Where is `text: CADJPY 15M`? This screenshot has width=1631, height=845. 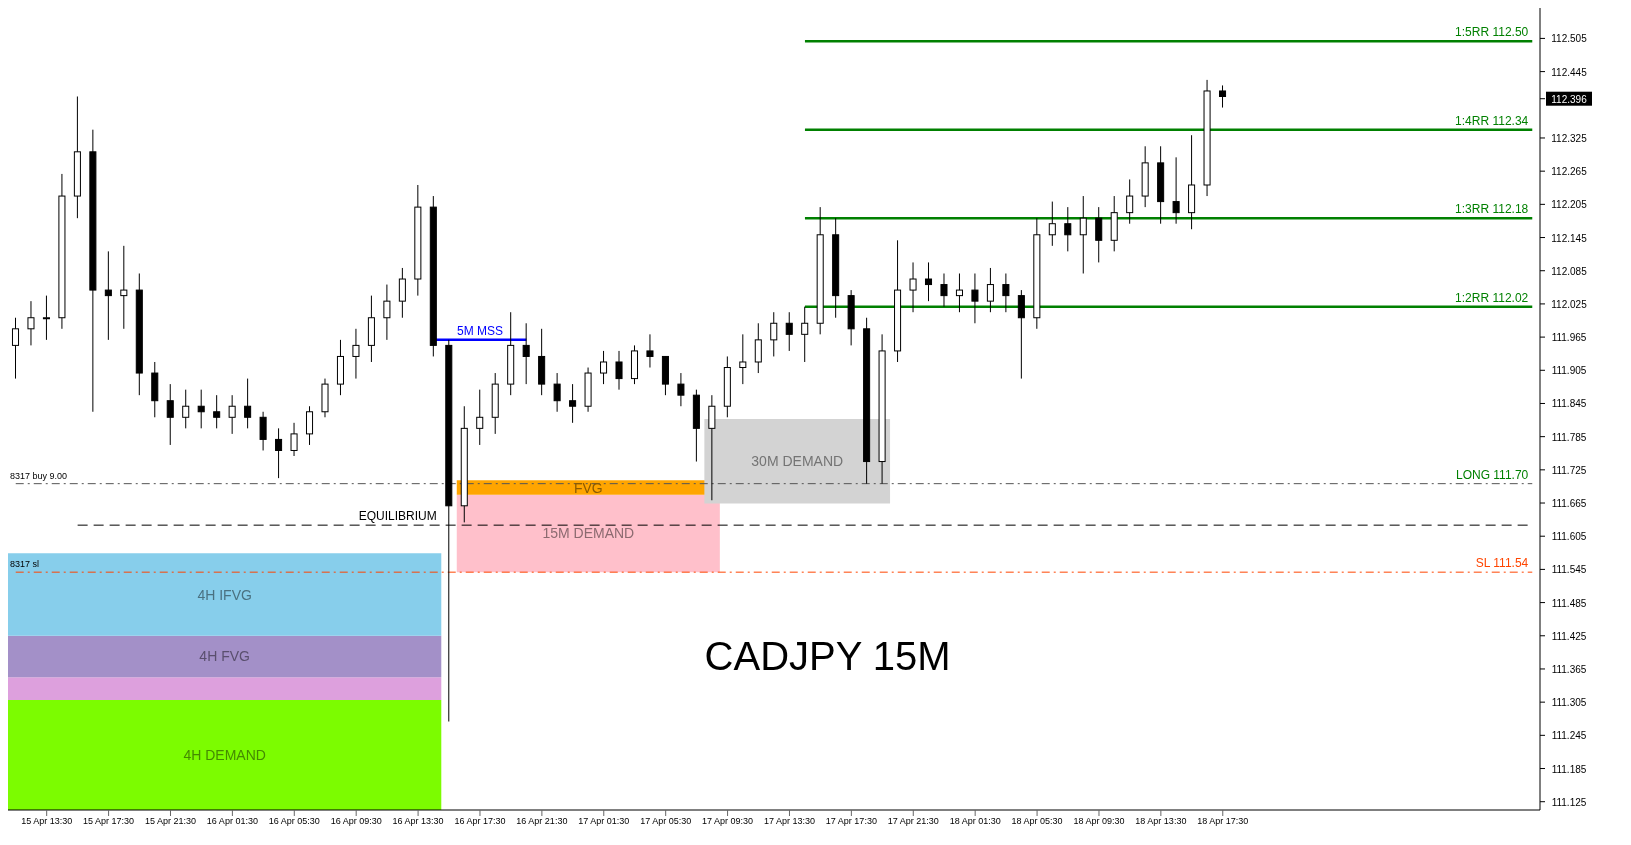 text: CADJPY 15M is located at coordinates (827, 656).